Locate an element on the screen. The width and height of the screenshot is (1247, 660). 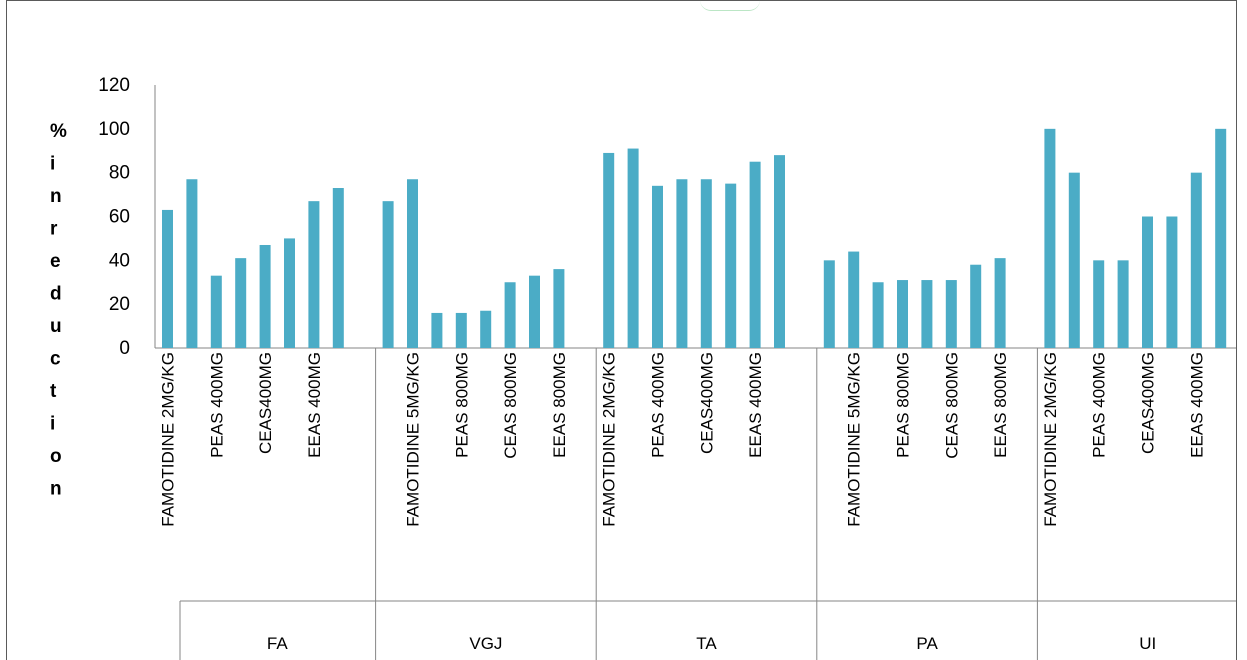
x-group-label: PA is located at coordinates (927, 643).